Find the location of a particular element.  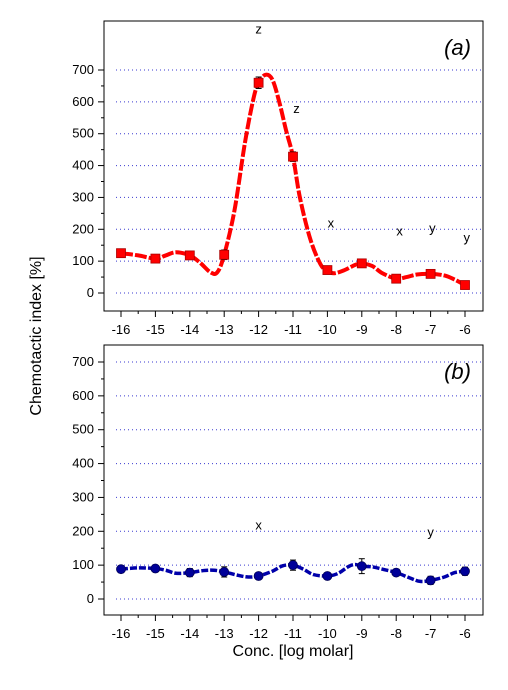

panel-label-b: (b) is located at coordinates (457, 371).